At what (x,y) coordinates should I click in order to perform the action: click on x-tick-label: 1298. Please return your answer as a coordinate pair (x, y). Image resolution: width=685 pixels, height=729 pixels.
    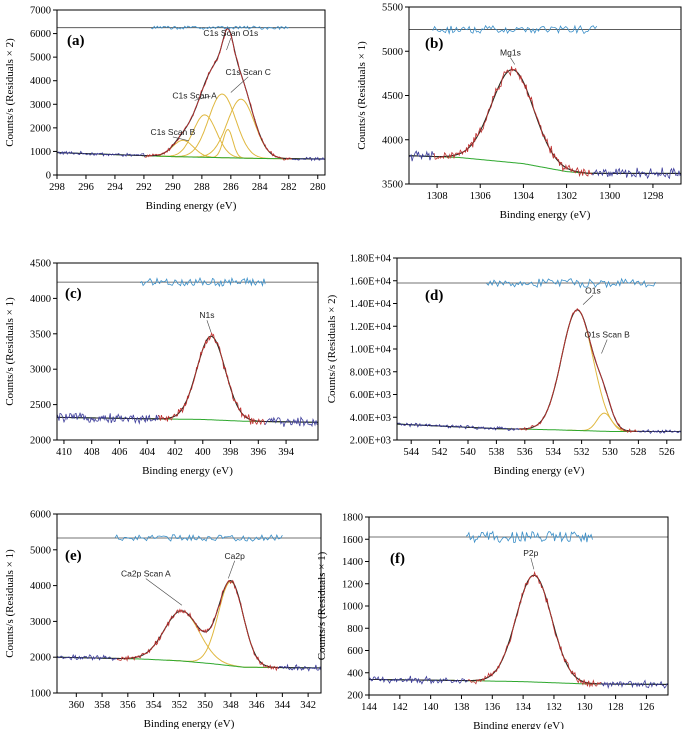
    Looking at the image, I should click on (652, 196).